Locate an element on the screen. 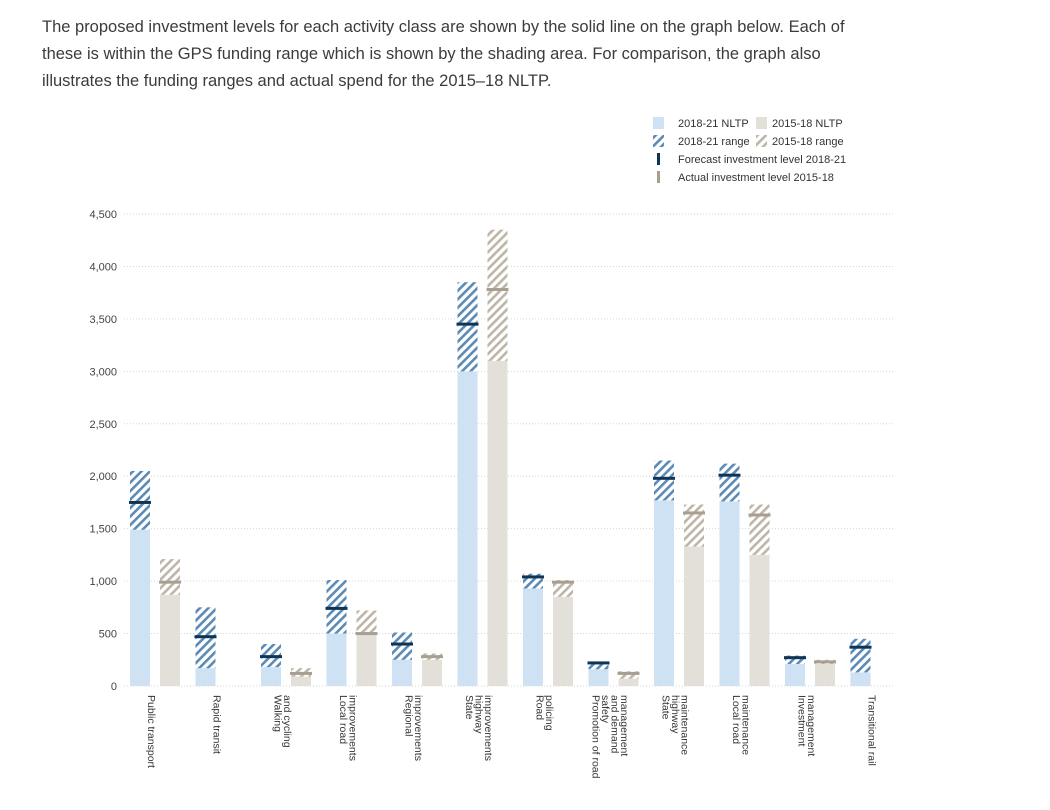 The image size is (1050, 810). legend-label-2018-21-nltp: 2018-21 NLTP is located at coordinates (713, 124).